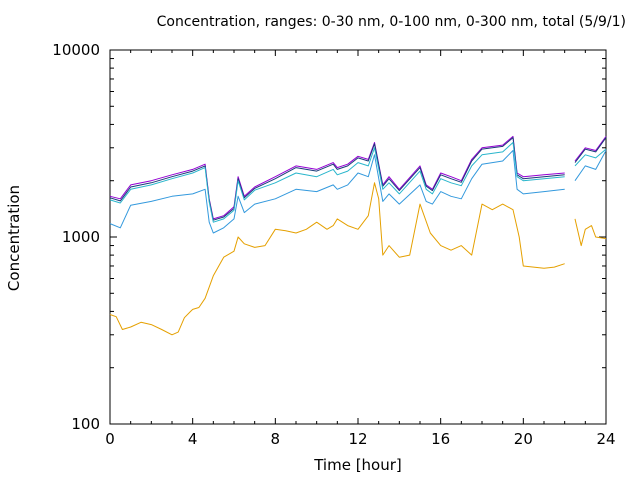 This screenshot has height=480, width=640. Describe the element at coordinates (110, 439) in the screenshot. I see `x-tick-label: 0` at that location.